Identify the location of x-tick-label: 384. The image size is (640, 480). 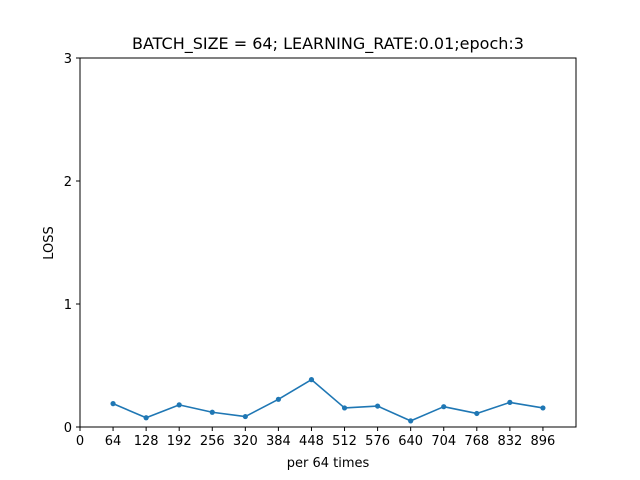
(278, 441).